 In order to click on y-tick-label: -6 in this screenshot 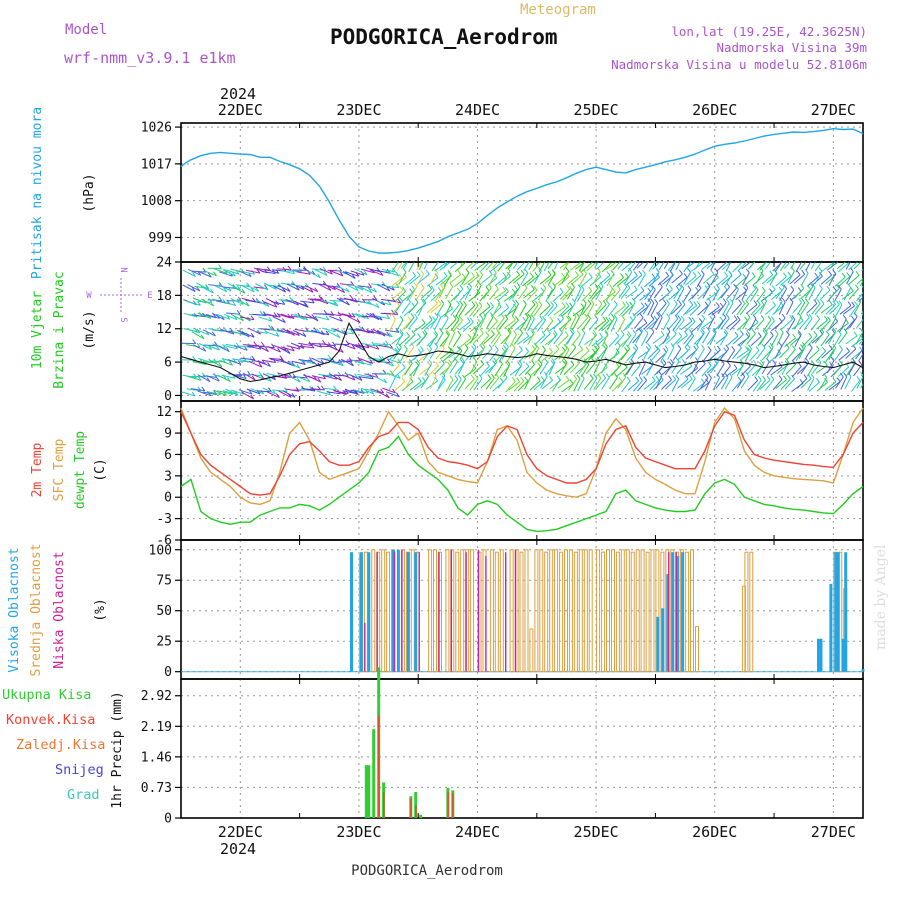, I will do `click(164, 541)`.